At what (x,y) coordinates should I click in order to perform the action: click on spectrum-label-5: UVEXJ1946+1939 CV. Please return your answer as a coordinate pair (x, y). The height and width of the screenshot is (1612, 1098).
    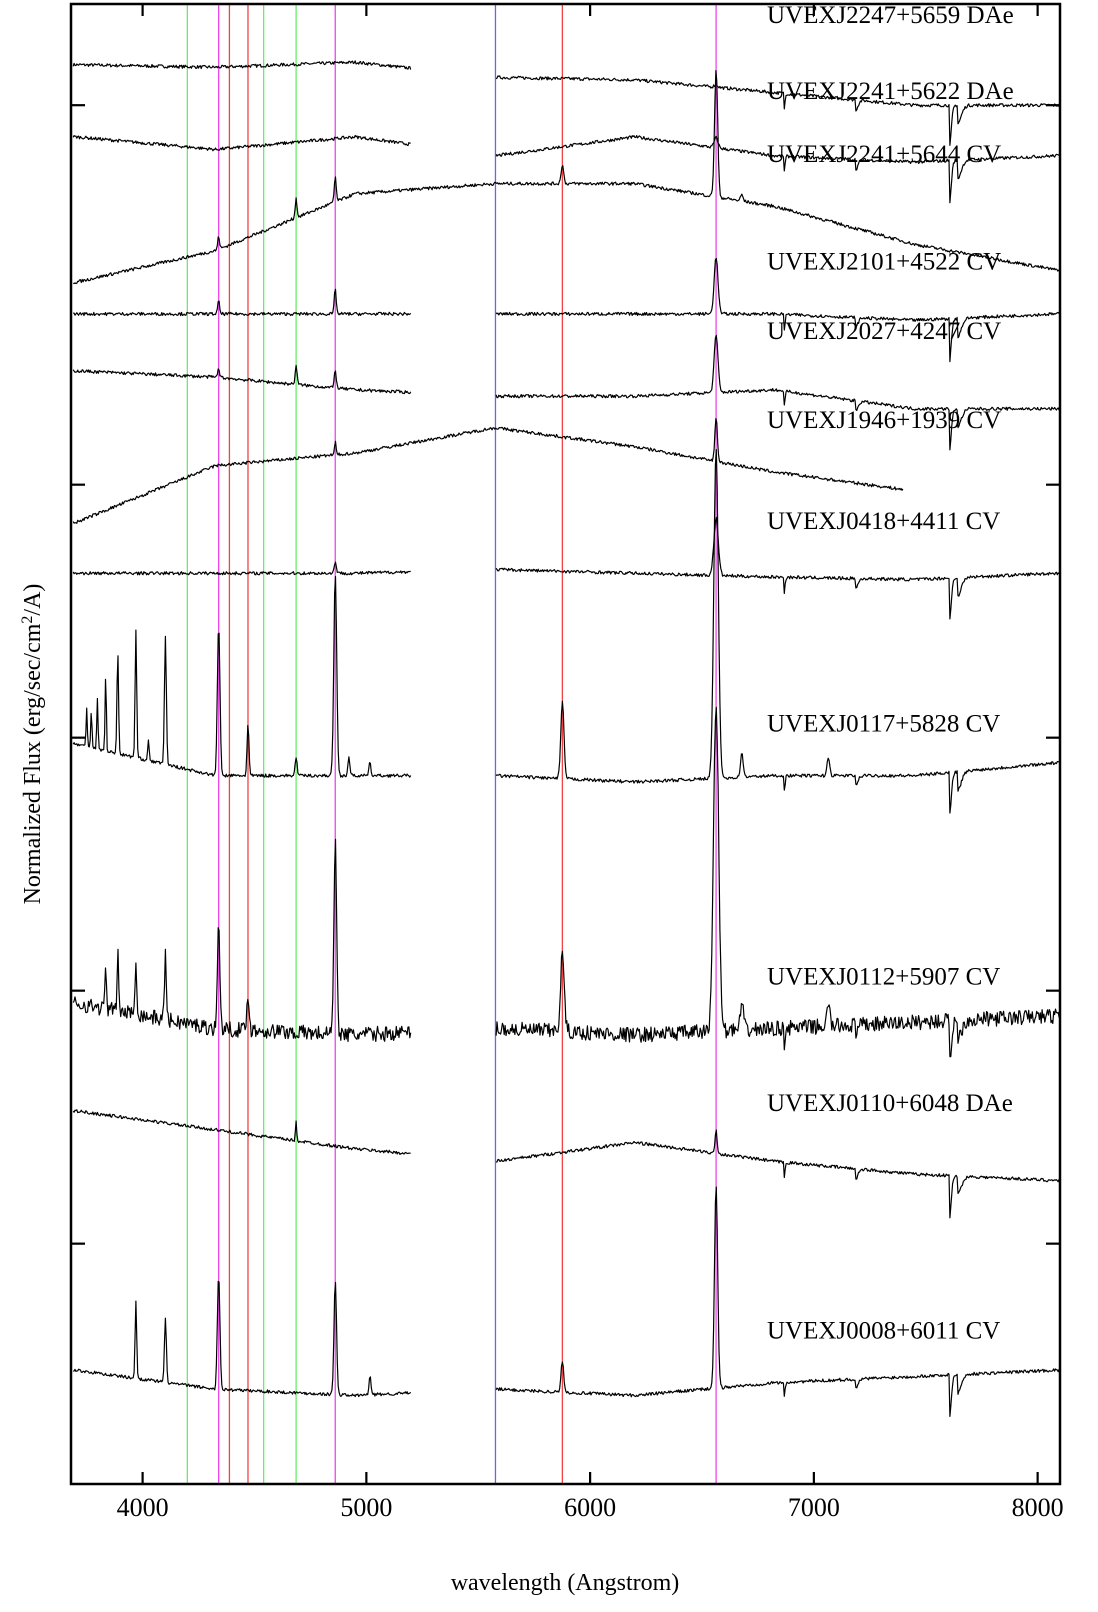
    Looking at the image, I should click on (884, 420).